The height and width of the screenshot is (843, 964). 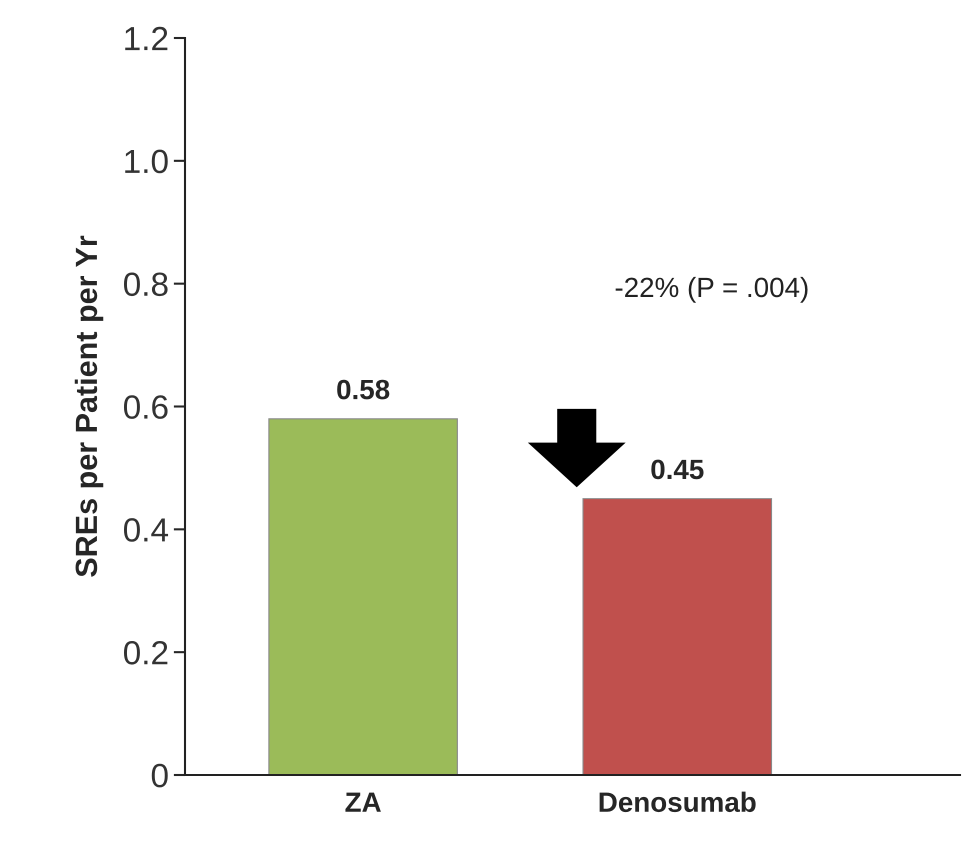 What do you see at coordinates (712, 289) in the screenshot?
I see `annotation: -22% (P = .004)` at bounding box center [712, 289].